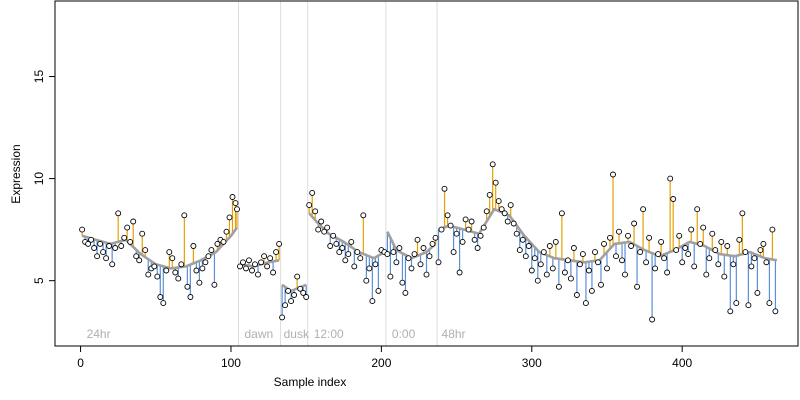  Describe the element at coordinates (39, 179) in the screenshot. I see `y-tick-label: 10` at that location.